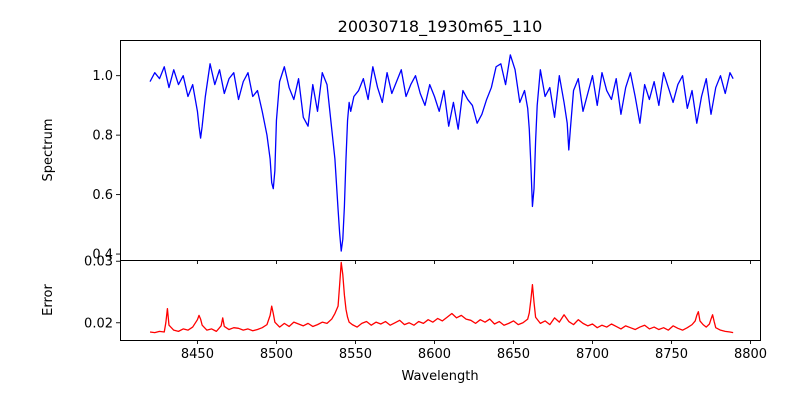  Describe the element at coordinates (102, 293) in the screenshot. I see `error-y-axis-ticks: 0.02 0.03` at that location.